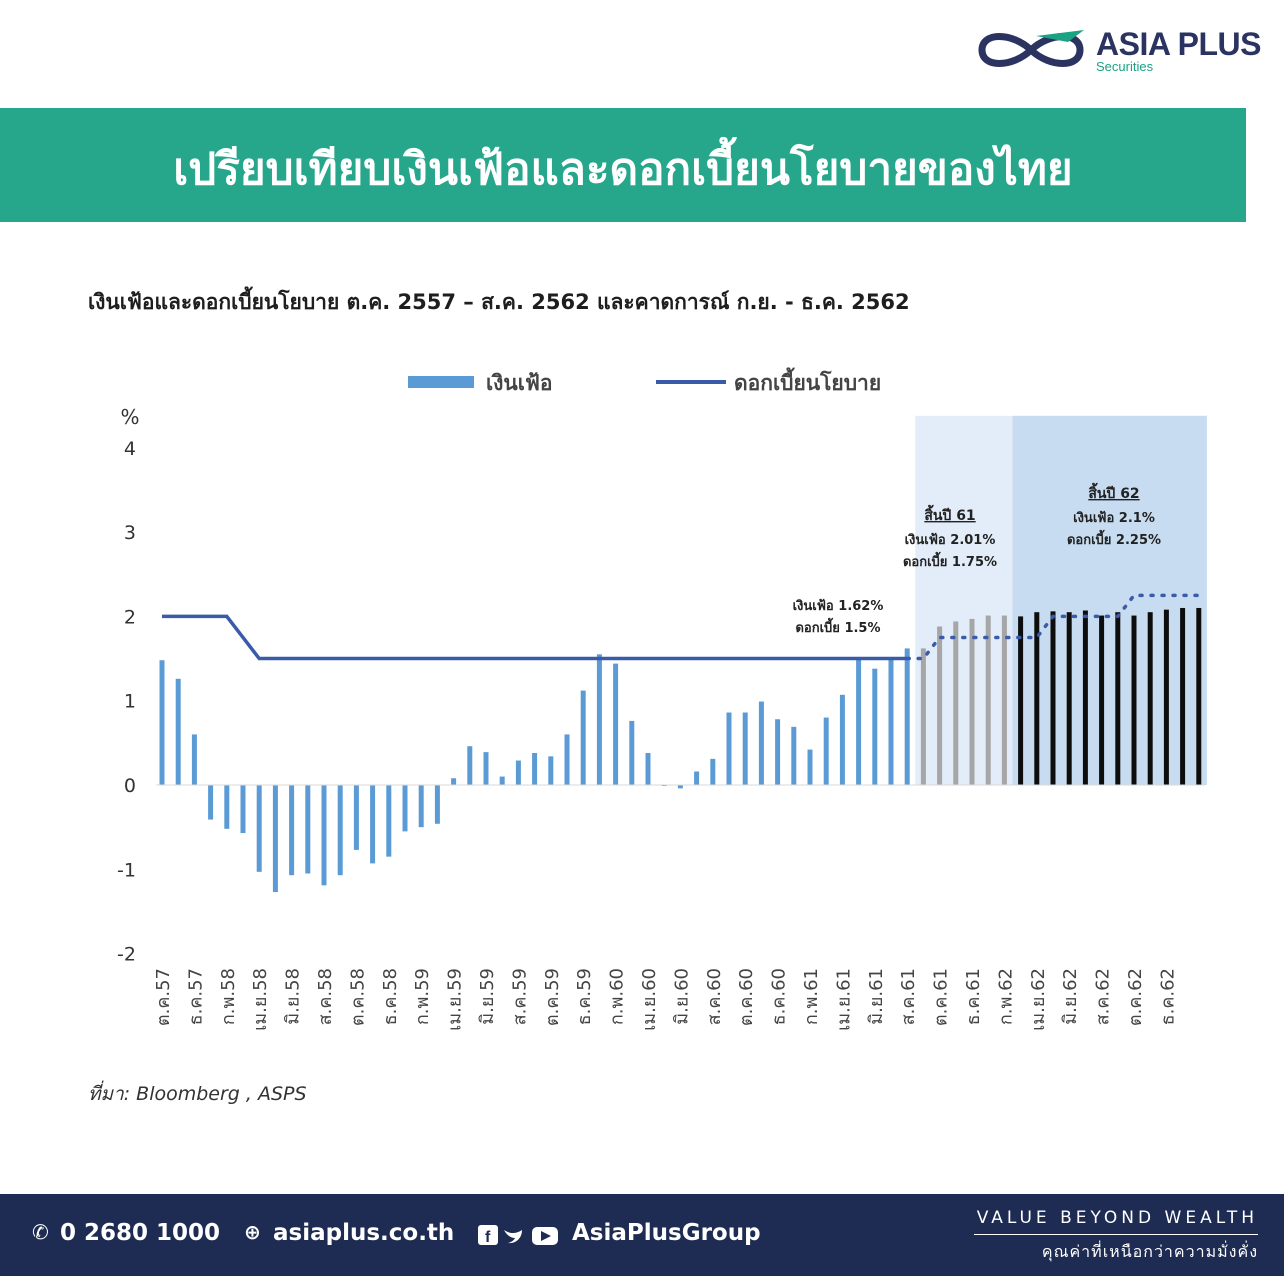 The height and width of the screenshot is (1276, 1284). What do you see at coordinates (950, 540) in the screenshot?
I see `annotation-text: เงินเฟ้อ 2.01%` at bounding box center [950, 540].